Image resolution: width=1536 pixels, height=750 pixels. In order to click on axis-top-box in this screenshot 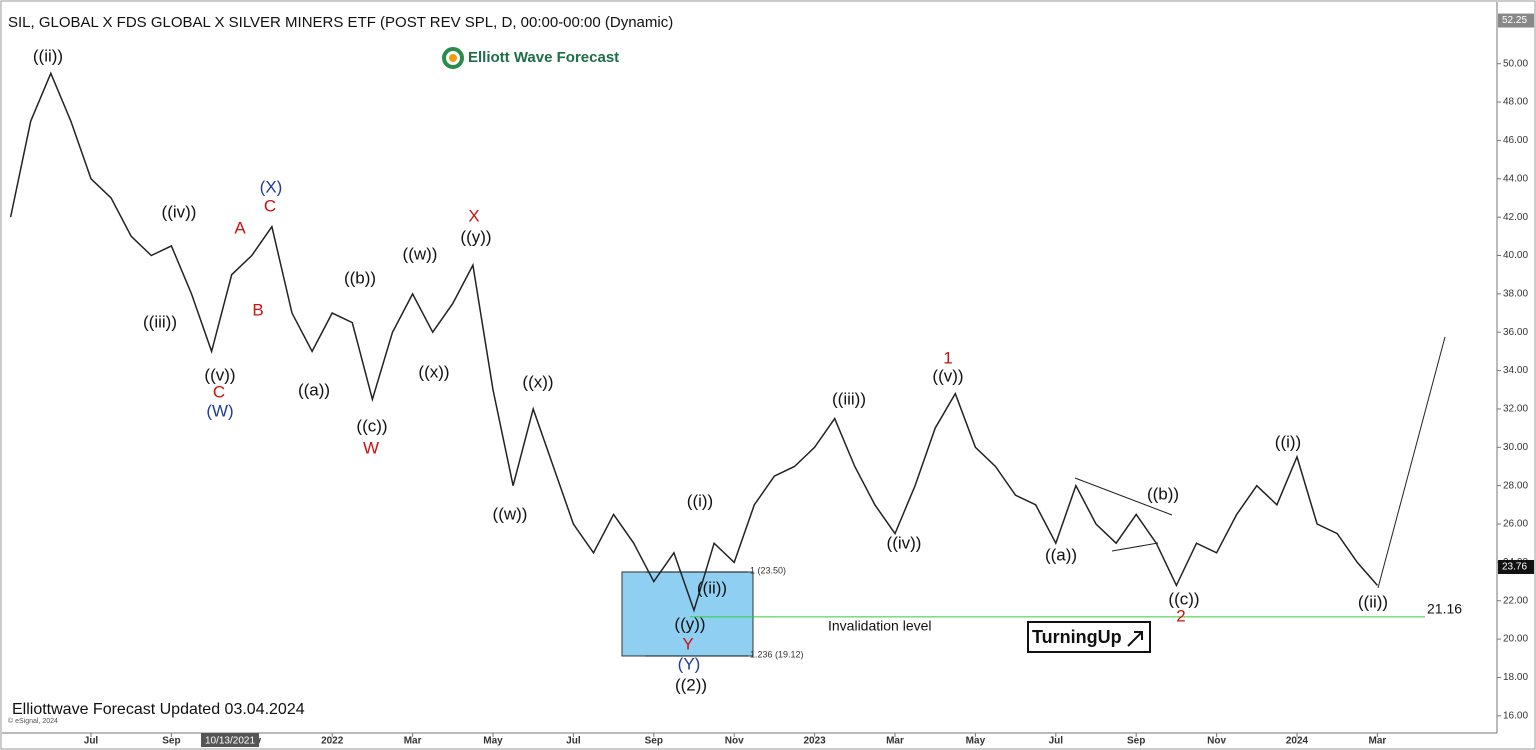, I will do `click(1516, 20)`.